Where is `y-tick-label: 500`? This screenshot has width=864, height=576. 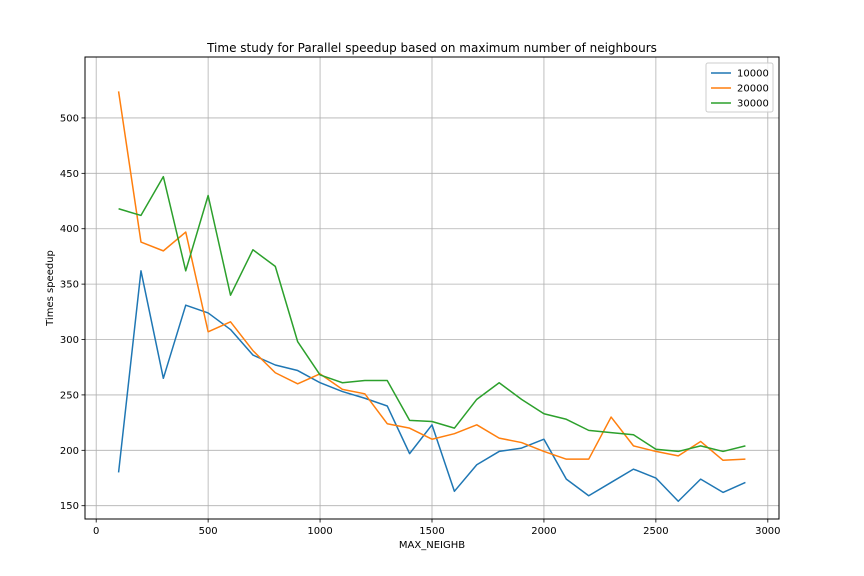 y-tick-label: 500 is located at coordinates (69, 118).